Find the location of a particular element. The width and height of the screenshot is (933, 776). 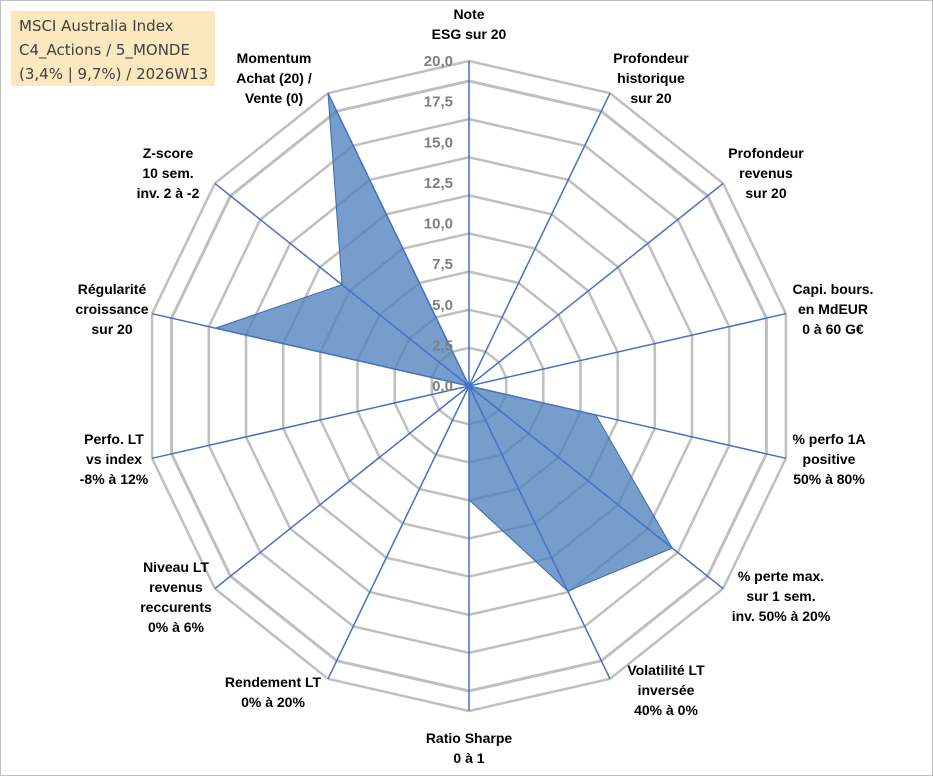

axis-label-7-line-0: Ratio Sharpe is located at coordinates (469, 738).